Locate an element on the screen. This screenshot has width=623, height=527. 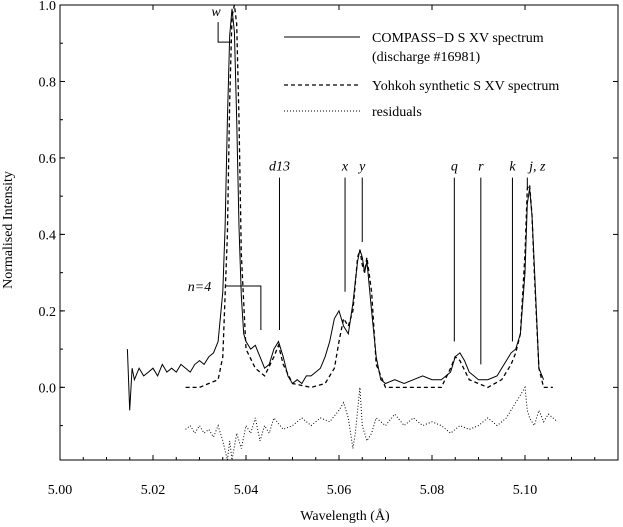
x-tick-label: 5.10 is located at coordinates (525, 490).